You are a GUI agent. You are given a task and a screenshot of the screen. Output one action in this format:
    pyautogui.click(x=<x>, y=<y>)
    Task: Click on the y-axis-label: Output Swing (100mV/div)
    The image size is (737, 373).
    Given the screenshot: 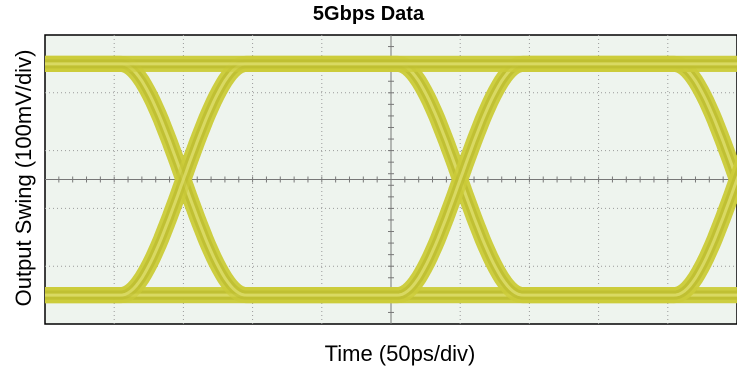 What is the action you would take?
    pyautogui.click(x=23, y=178)
    